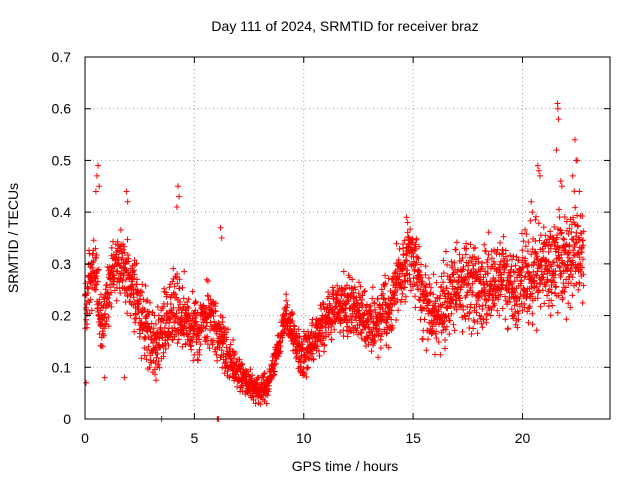 The image size is (640, 480). What do you see at coordinates (13, 238) in the screenshot?
I see `y-axis-label: SRMTID / TECUs` at bounding box center [13, 238].